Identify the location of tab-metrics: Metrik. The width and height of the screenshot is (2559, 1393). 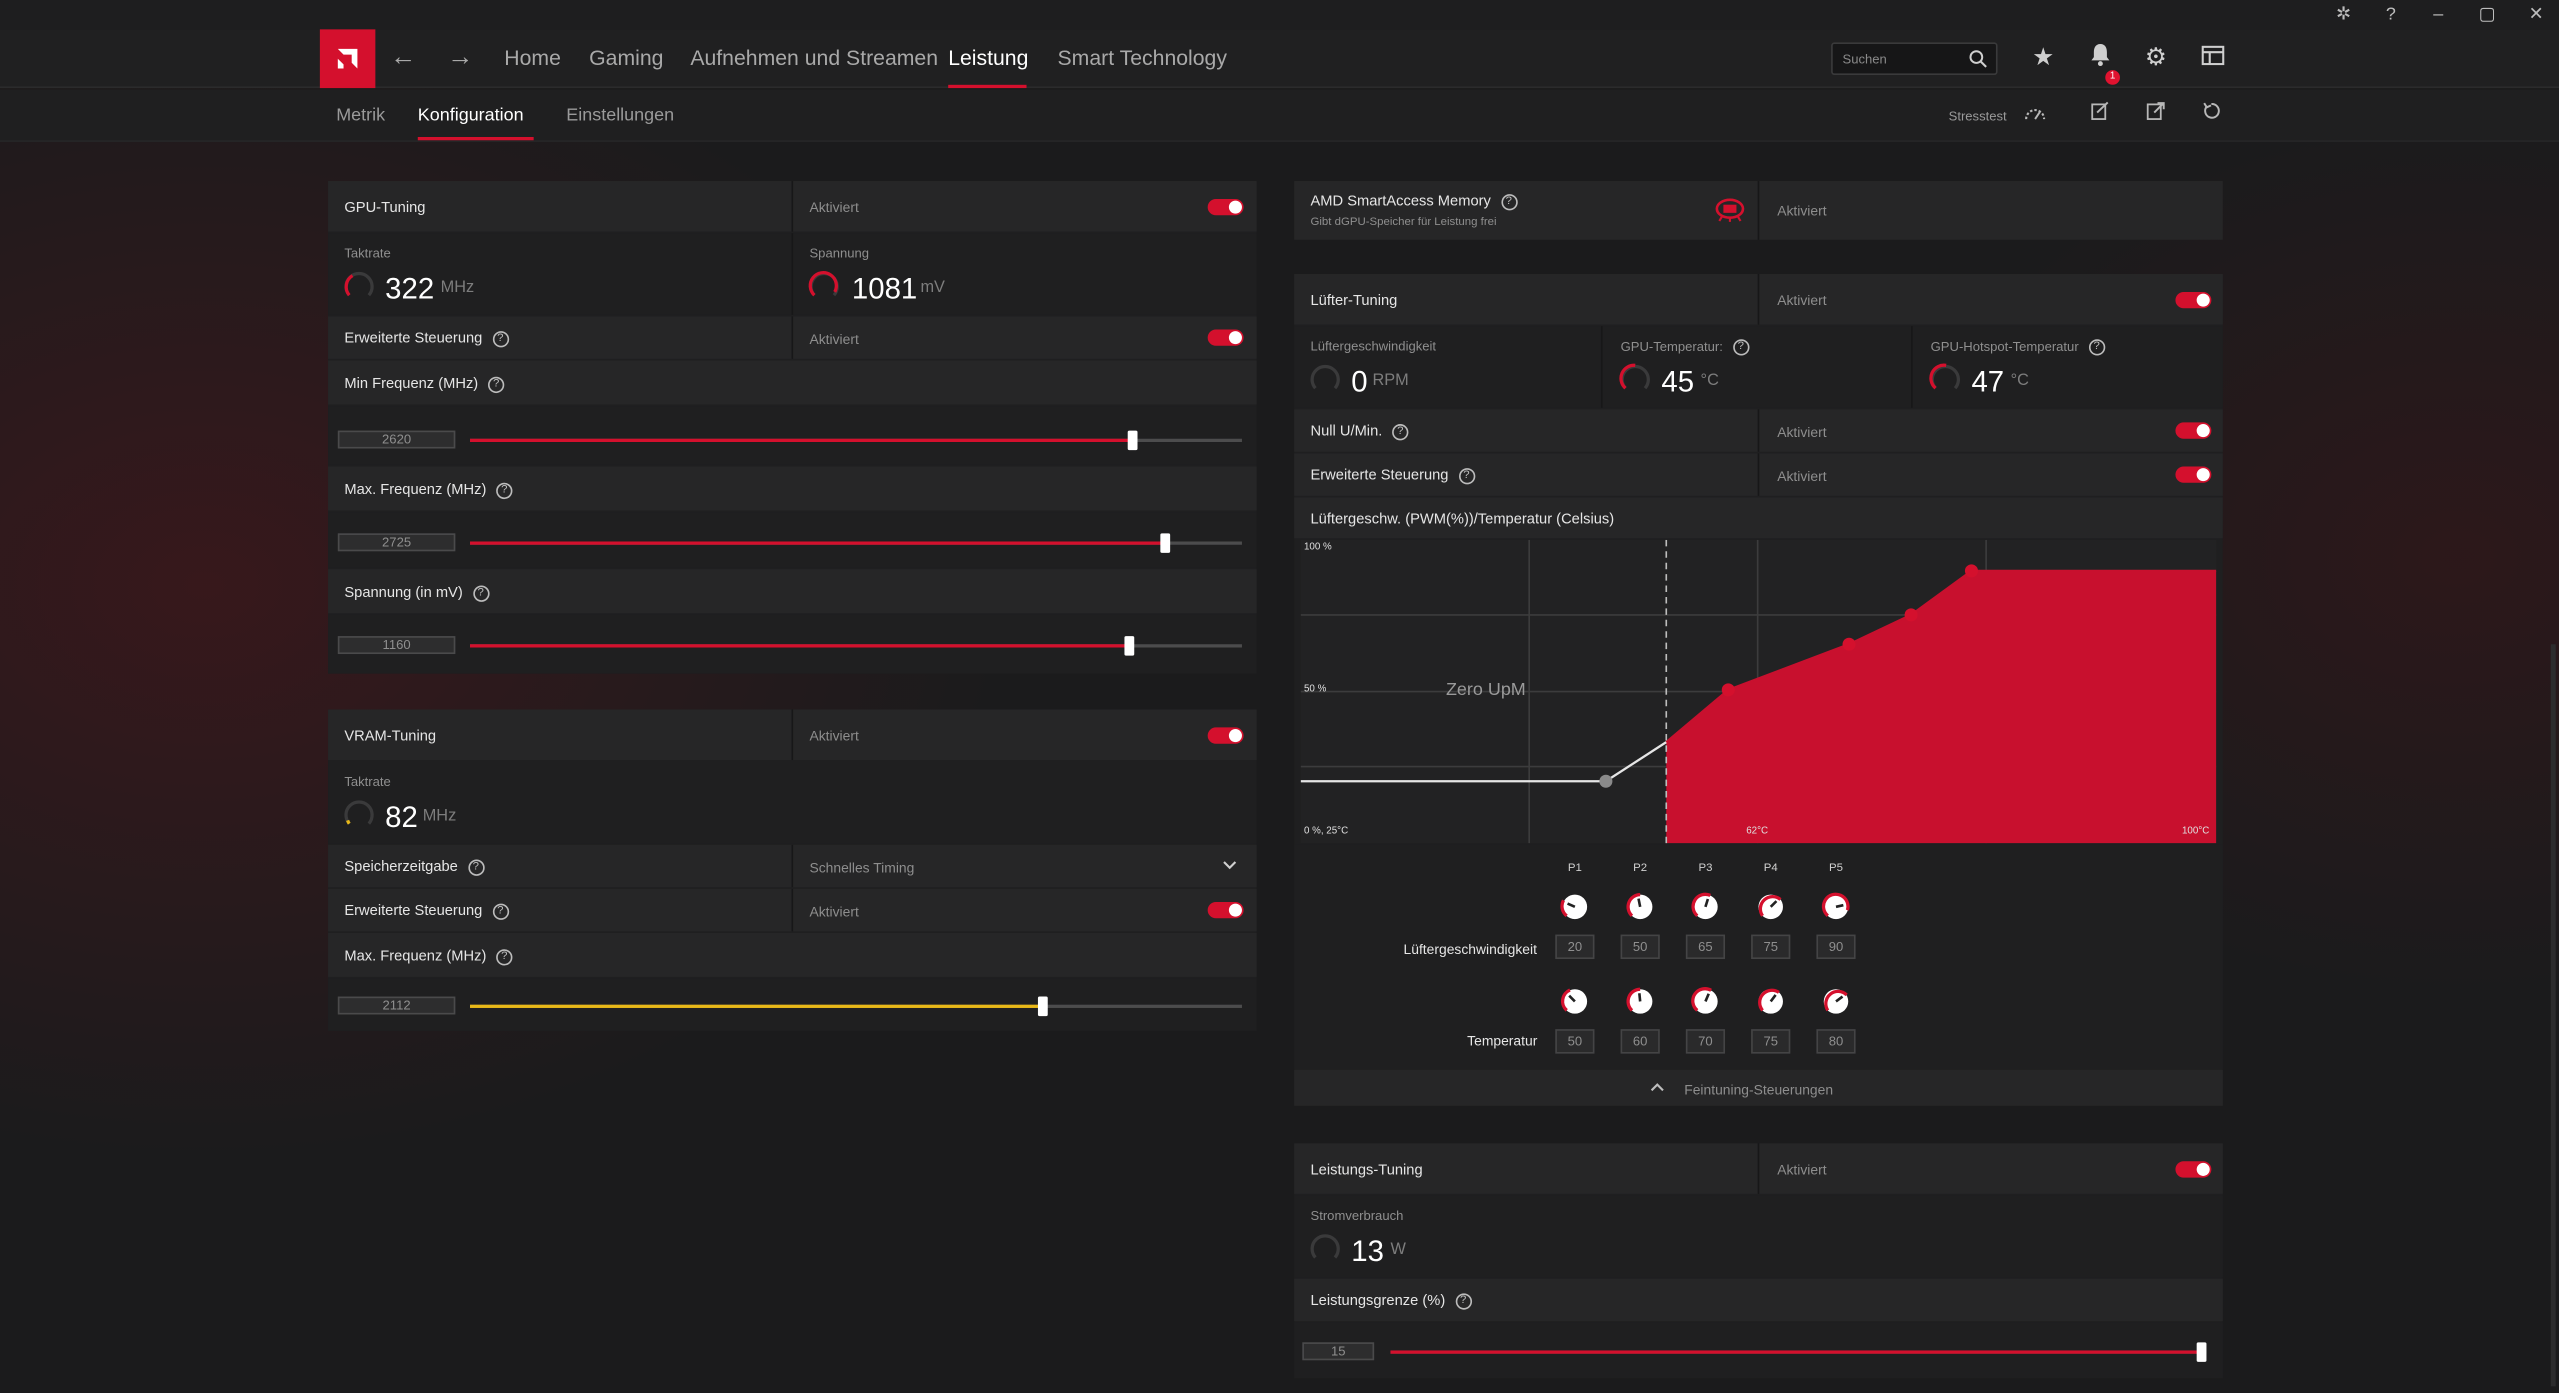
(361, 116).